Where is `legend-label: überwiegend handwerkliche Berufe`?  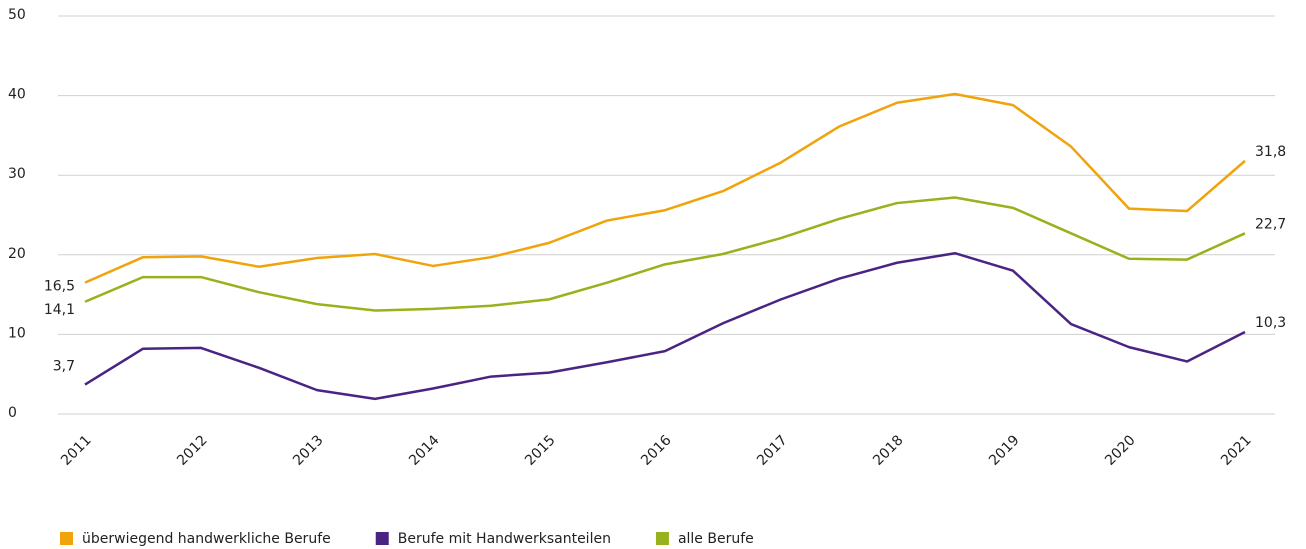 legend-label: überwiegend handwerkliche Berufe is located at coordinates (206, 539).